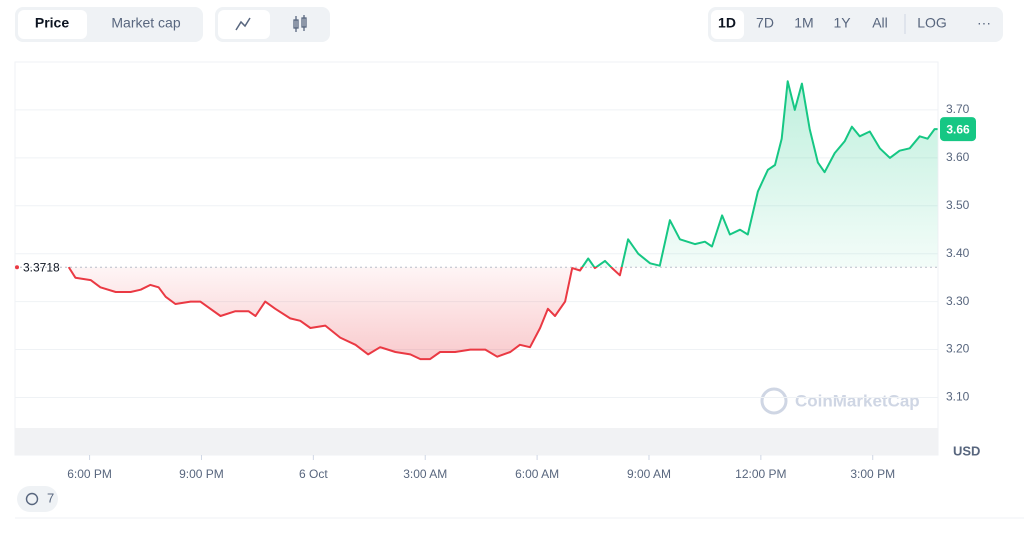  What do you see at coordinates (537, 474) in the screenshot?
I see `x-tick-label: 6:00 AM` at bounding box center [537, 474].